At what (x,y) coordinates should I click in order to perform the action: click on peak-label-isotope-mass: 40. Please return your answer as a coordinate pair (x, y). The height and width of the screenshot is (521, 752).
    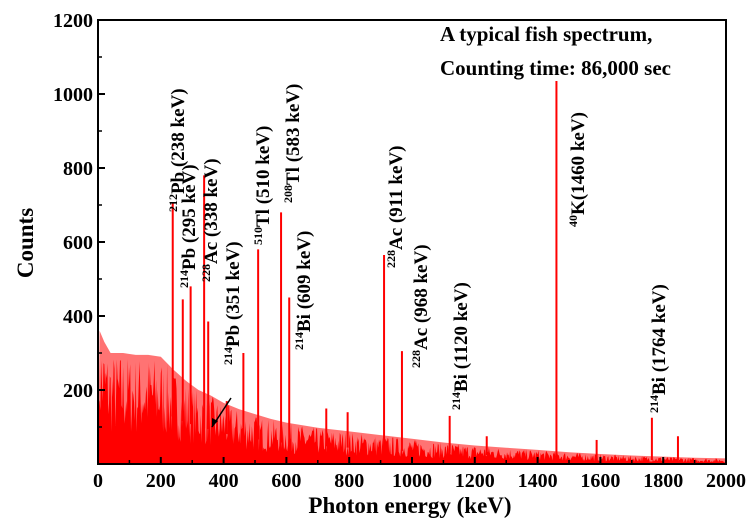
    Looking at the image, I should click on (573, 221).